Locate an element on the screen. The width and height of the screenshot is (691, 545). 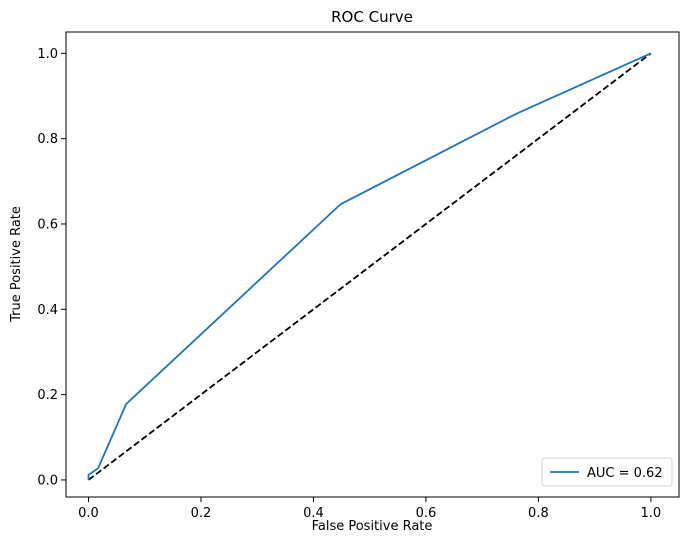
y-axis-ticks: 0.0 0.2 0.4 0.6 0.8 1.0 is located at coordinates (51, 267).